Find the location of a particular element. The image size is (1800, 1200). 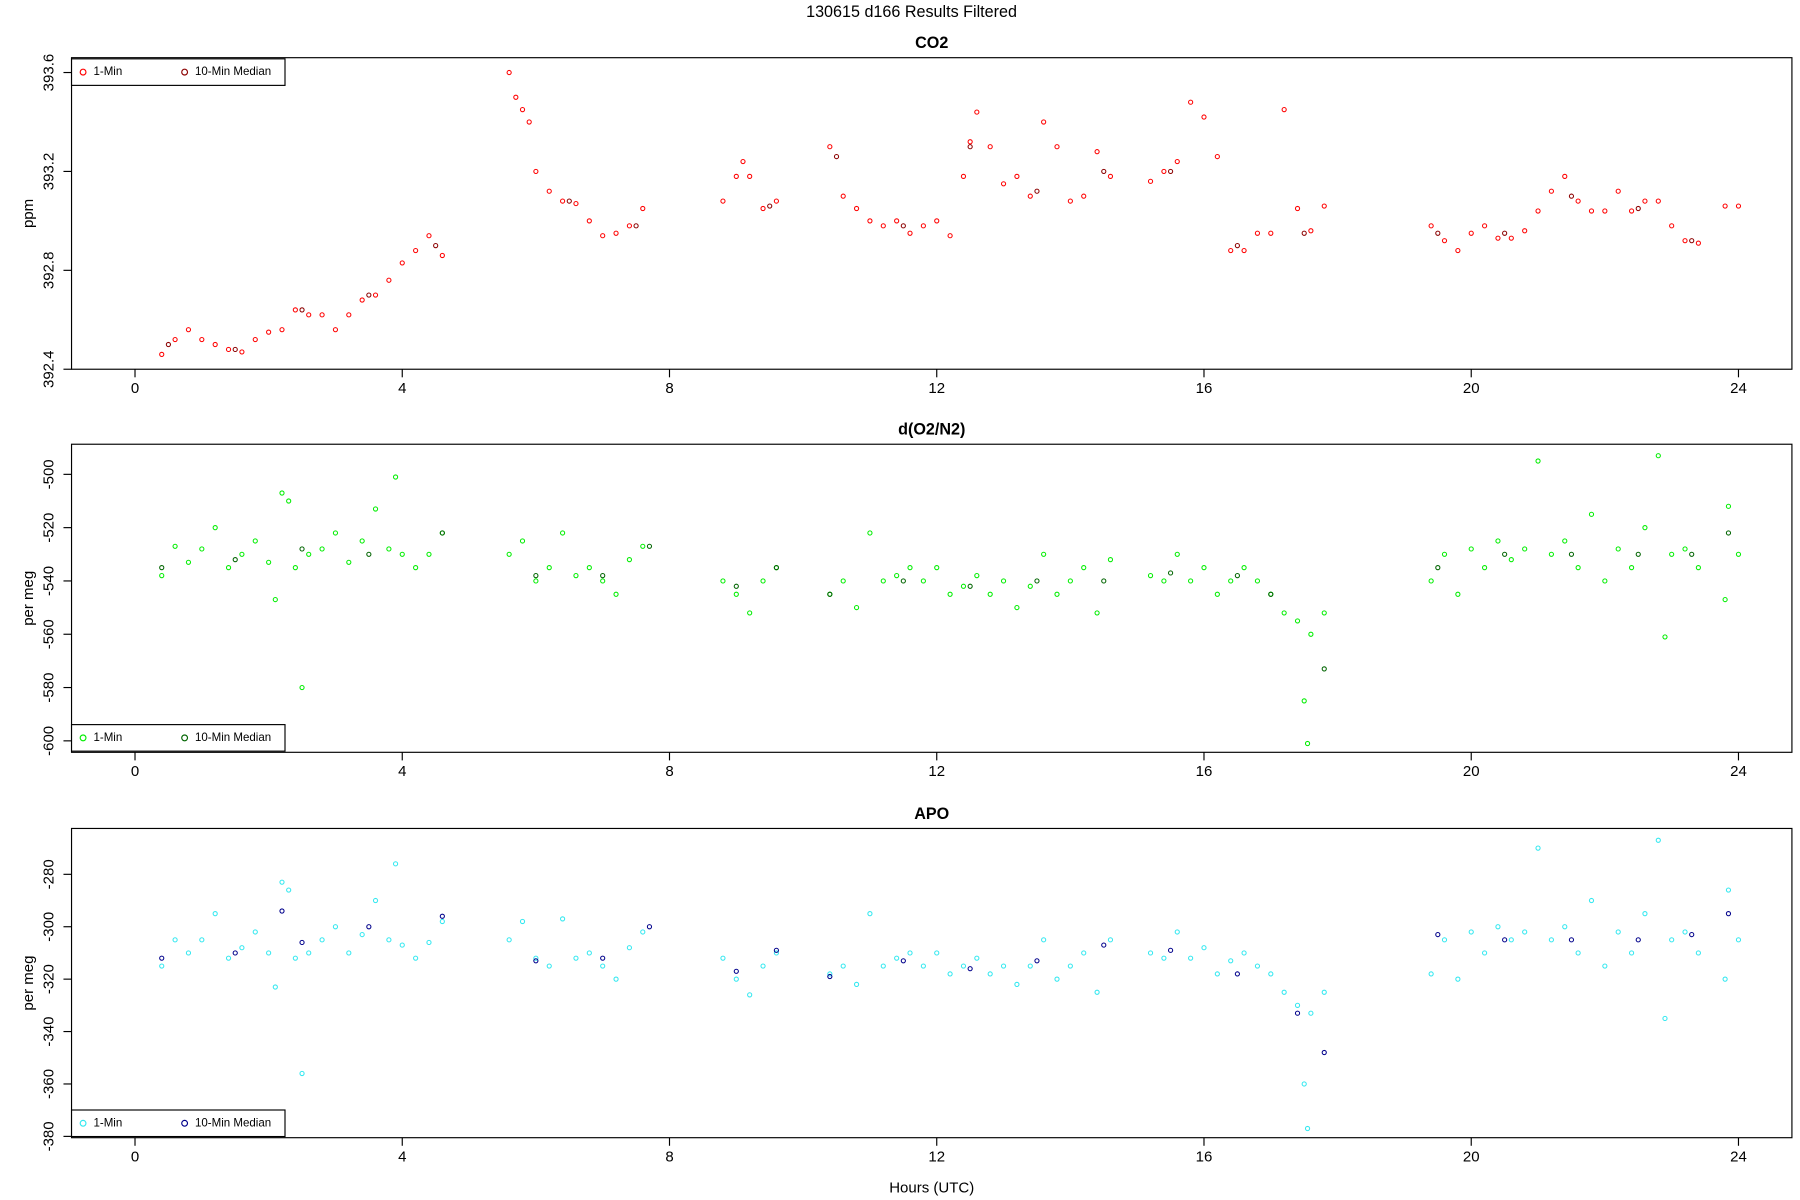

y-tick-label: -580 is located at coordinates (49, 688).